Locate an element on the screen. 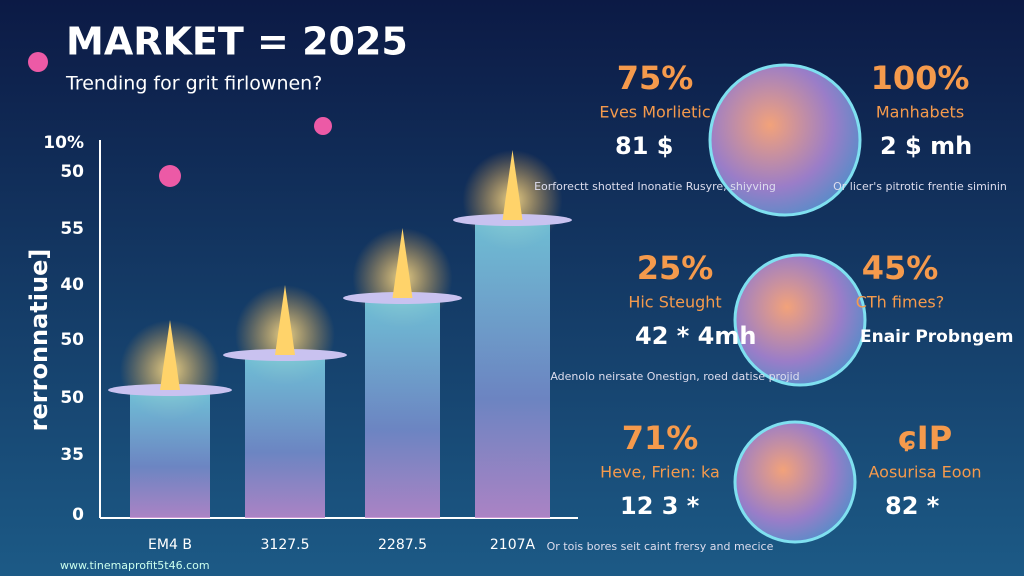 Image resolution: width=1024 pixels, height=576 pixels. stat-title: Manhabets is located at coordinates (920, 112).